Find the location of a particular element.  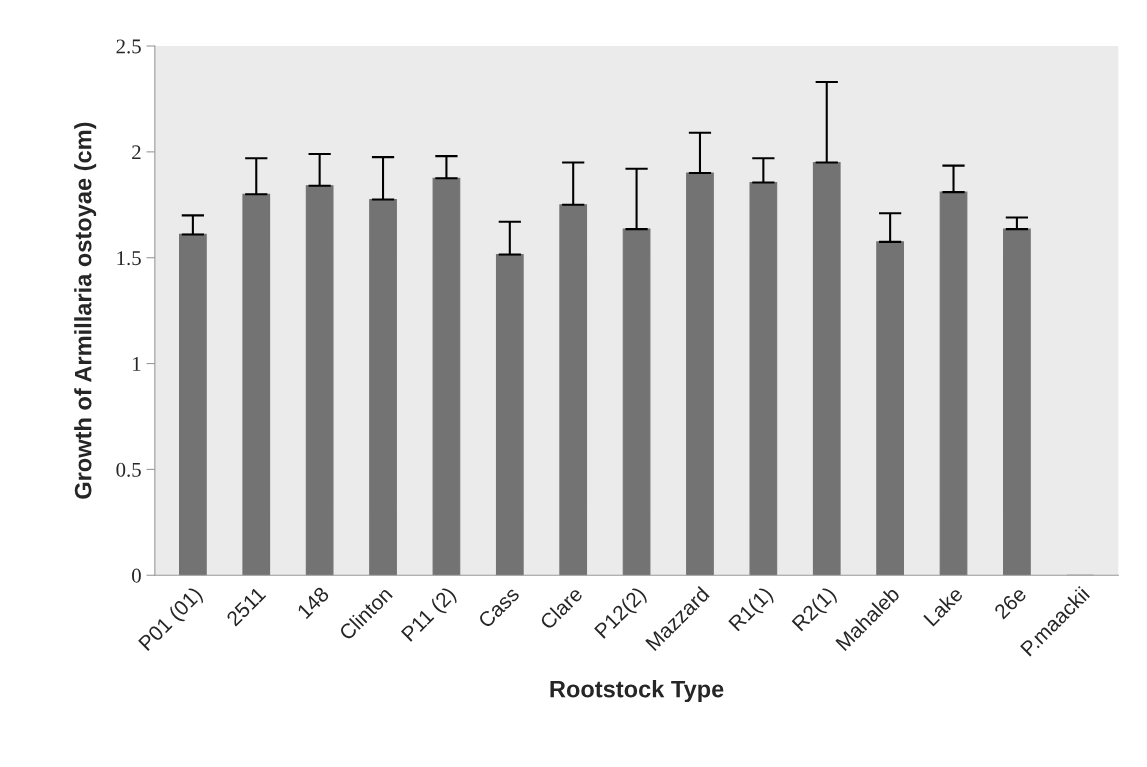

y-tick-label: 2.5 is located at coordinates (128, 46).